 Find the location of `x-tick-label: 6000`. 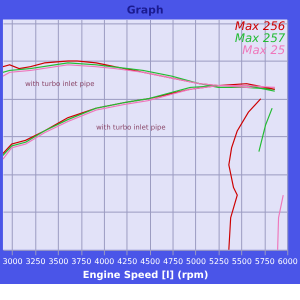

x-tick-label: 6000 is located at coordinates (288, 261).